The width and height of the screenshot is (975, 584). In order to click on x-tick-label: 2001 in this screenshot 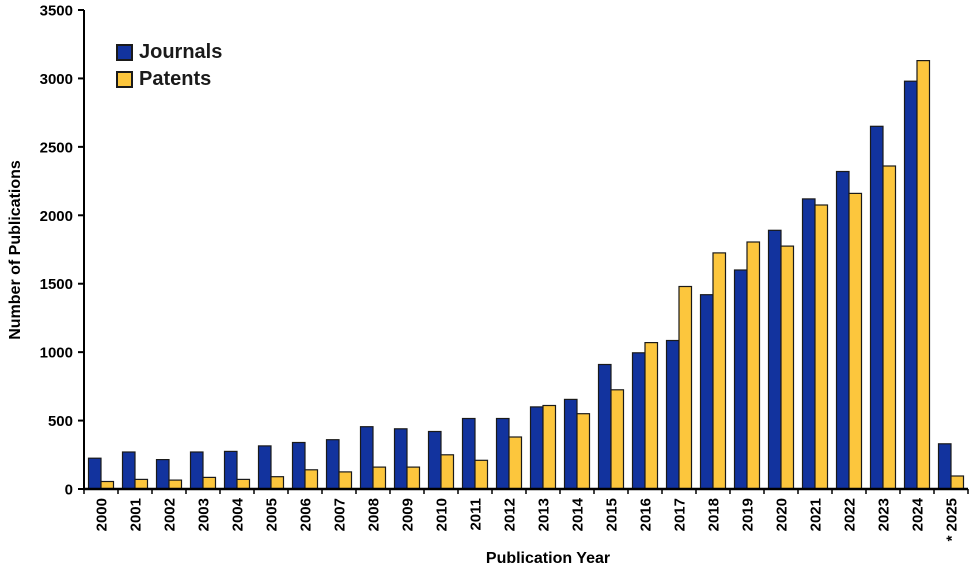, I will do `click(136, 514)`.